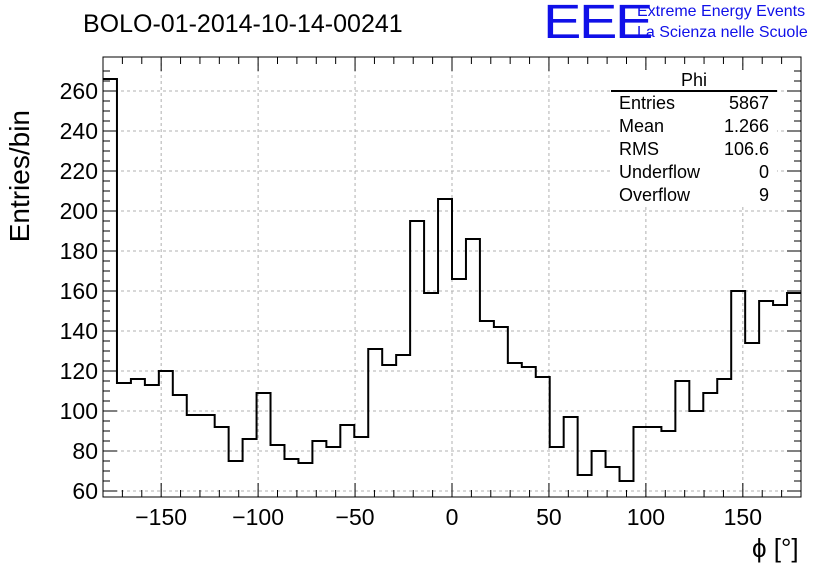  What do you see at coordinates (258, 517) in the screenshot?
I see `x-tick-label: −100` at bounding box center [258, 517].